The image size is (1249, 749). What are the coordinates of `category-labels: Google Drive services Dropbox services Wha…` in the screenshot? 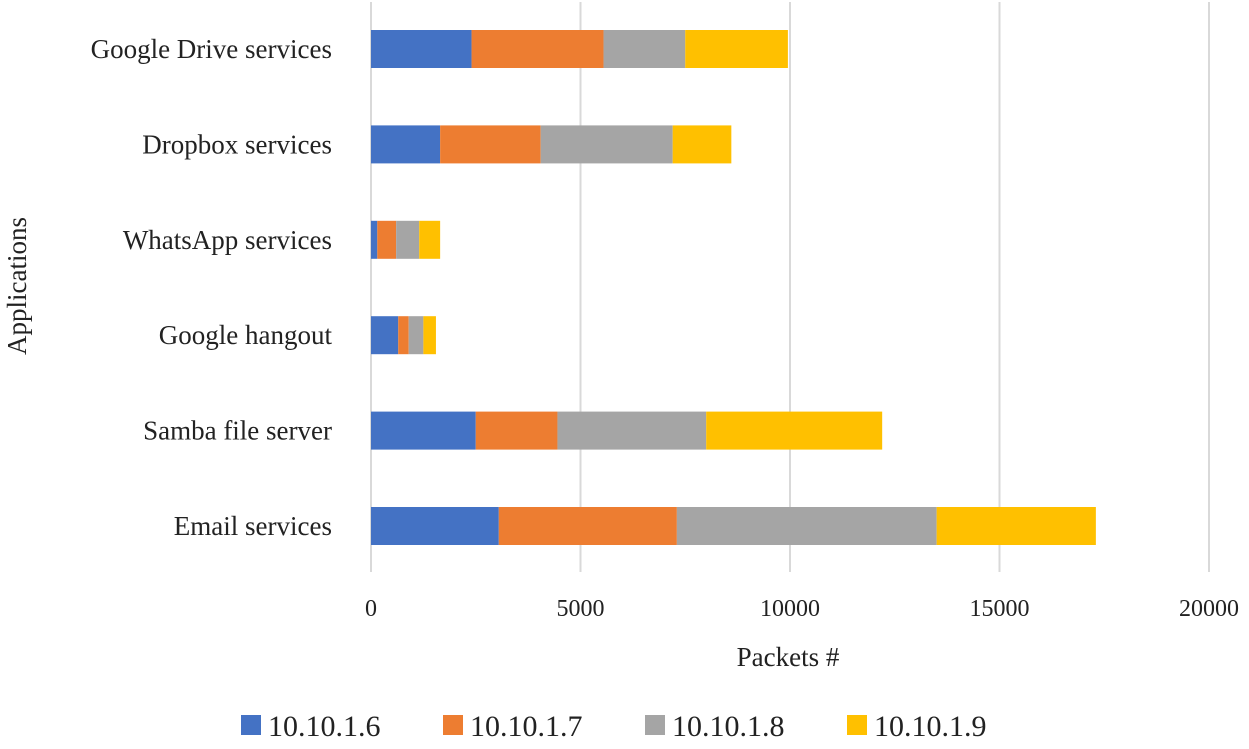 It's located at (212, 287).